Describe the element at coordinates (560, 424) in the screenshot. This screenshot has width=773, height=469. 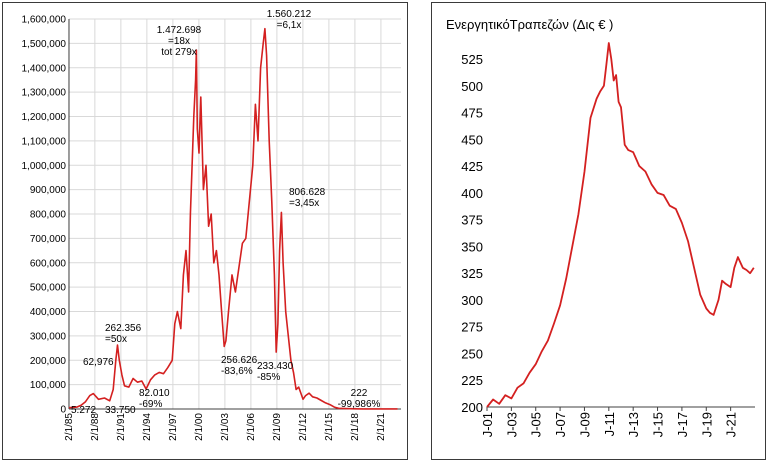
I see `x-tick-label: J-07` at that location.